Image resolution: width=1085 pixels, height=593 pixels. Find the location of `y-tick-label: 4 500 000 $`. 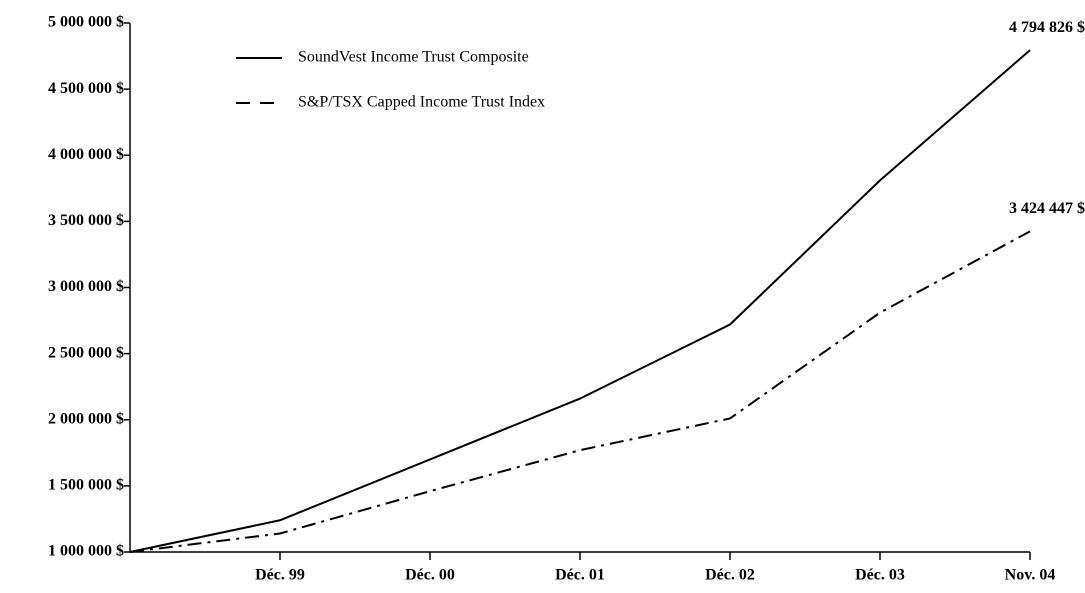

y-tick-label: 4 500 000 $ is located at coordinates (86, 88).